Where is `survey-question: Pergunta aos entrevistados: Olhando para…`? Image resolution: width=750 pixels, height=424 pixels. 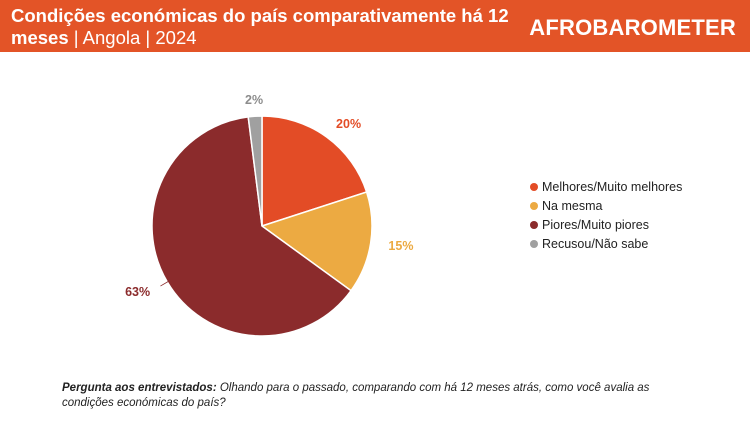
survey-question: Pergunta aos entrevistados: Olhando para… is located at coordinates (382, 396).